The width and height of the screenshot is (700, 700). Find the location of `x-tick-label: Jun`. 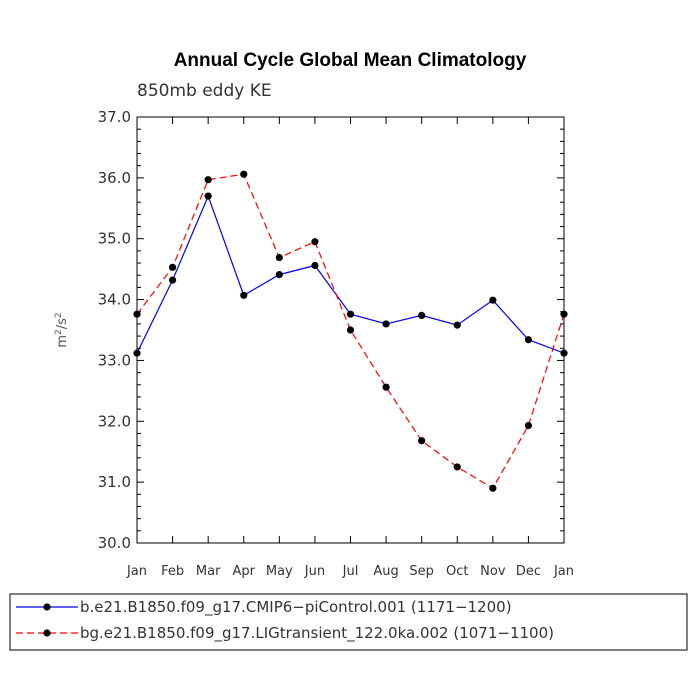

x-tick-label: Jun is located at coordinates (314, 571).